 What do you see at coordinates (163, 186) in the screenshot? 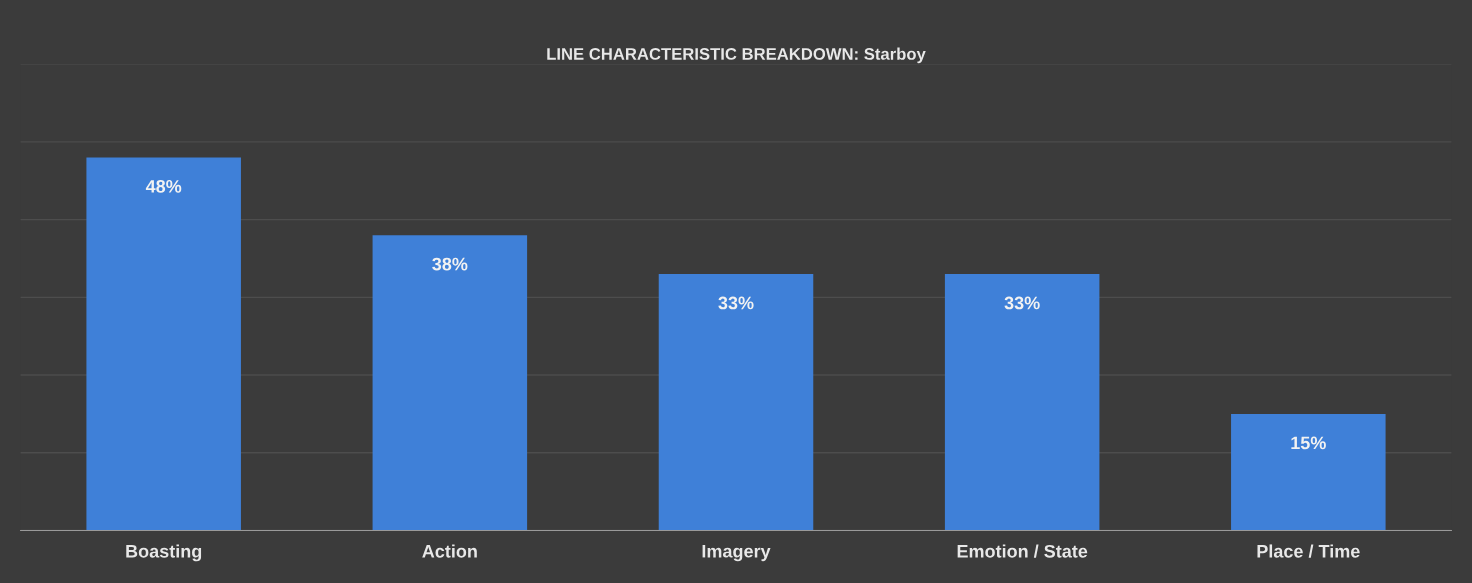
I see `data-label: 48%` at bounding box center [163, 186].